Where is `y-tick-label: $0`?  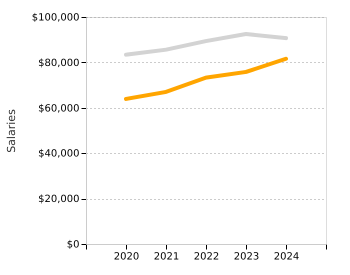
y-tick-label: $0 is located at coordinates (73, 245).